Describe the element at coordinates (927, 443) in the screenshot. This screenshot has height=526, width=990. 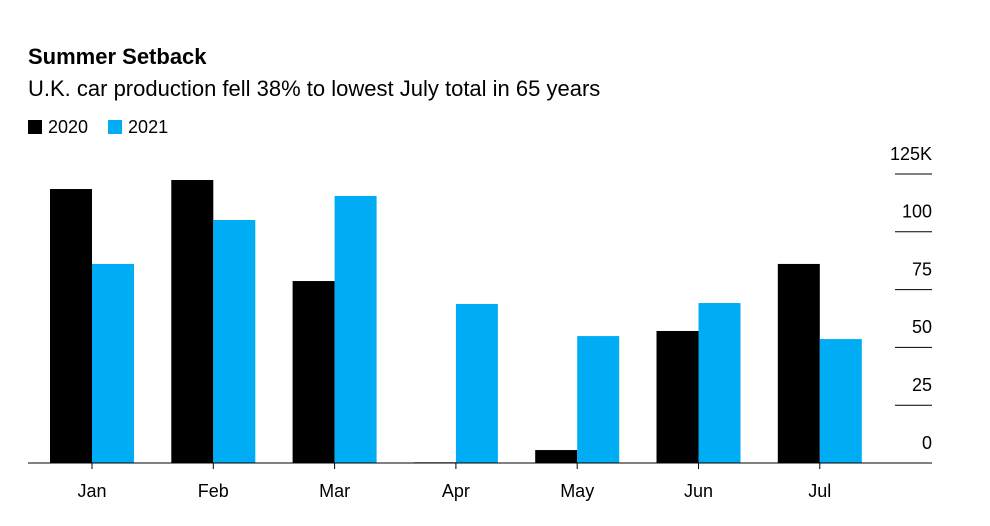
I see `y-tick-label: 0` at that location.